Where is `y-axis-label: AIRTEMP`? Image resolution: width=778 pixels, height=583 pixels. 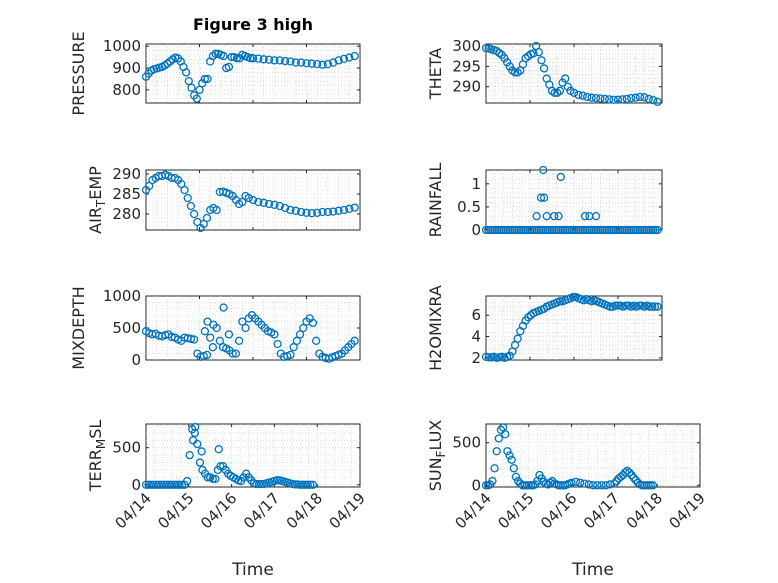 y-axis-label: AIRTEMP is located at coordinates (97, 200).